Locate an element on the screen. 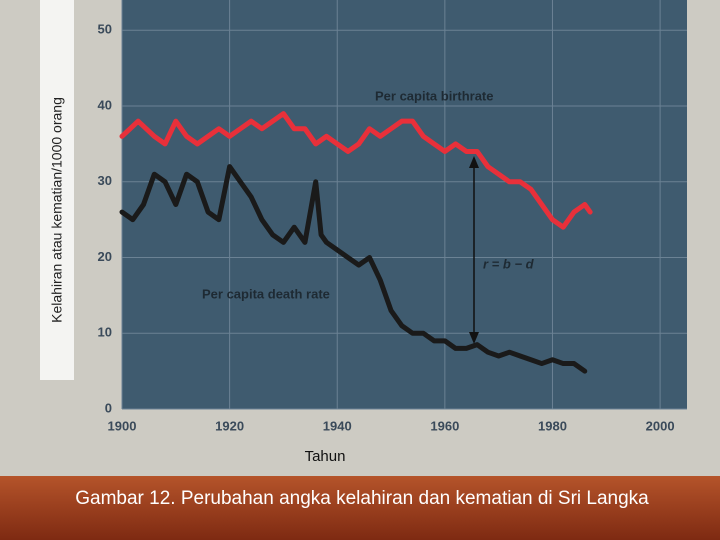 The height and width of the screenshot is (540, 720). x-tick-label: 1920 is located at coordinates (229, 425).